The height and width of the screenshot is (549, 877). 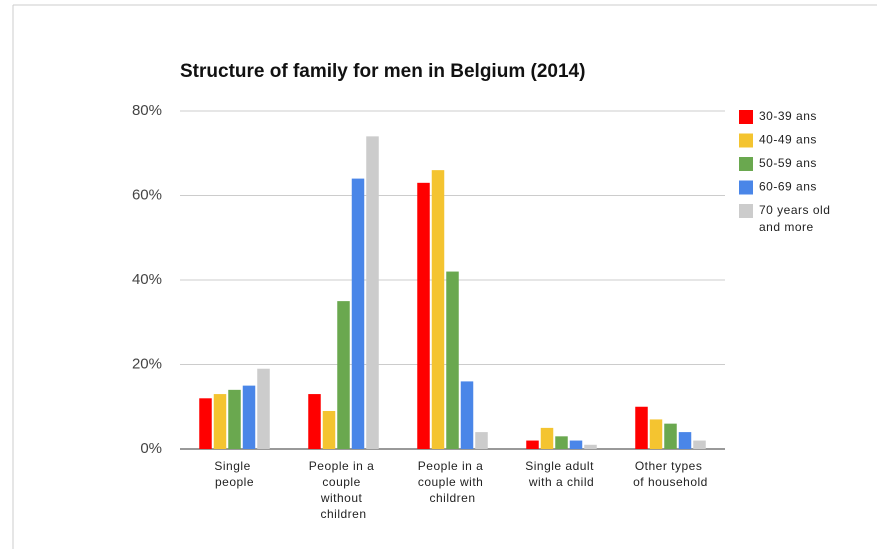 I want to click on y-tick-label: 20%, so click(x=147, y=363).